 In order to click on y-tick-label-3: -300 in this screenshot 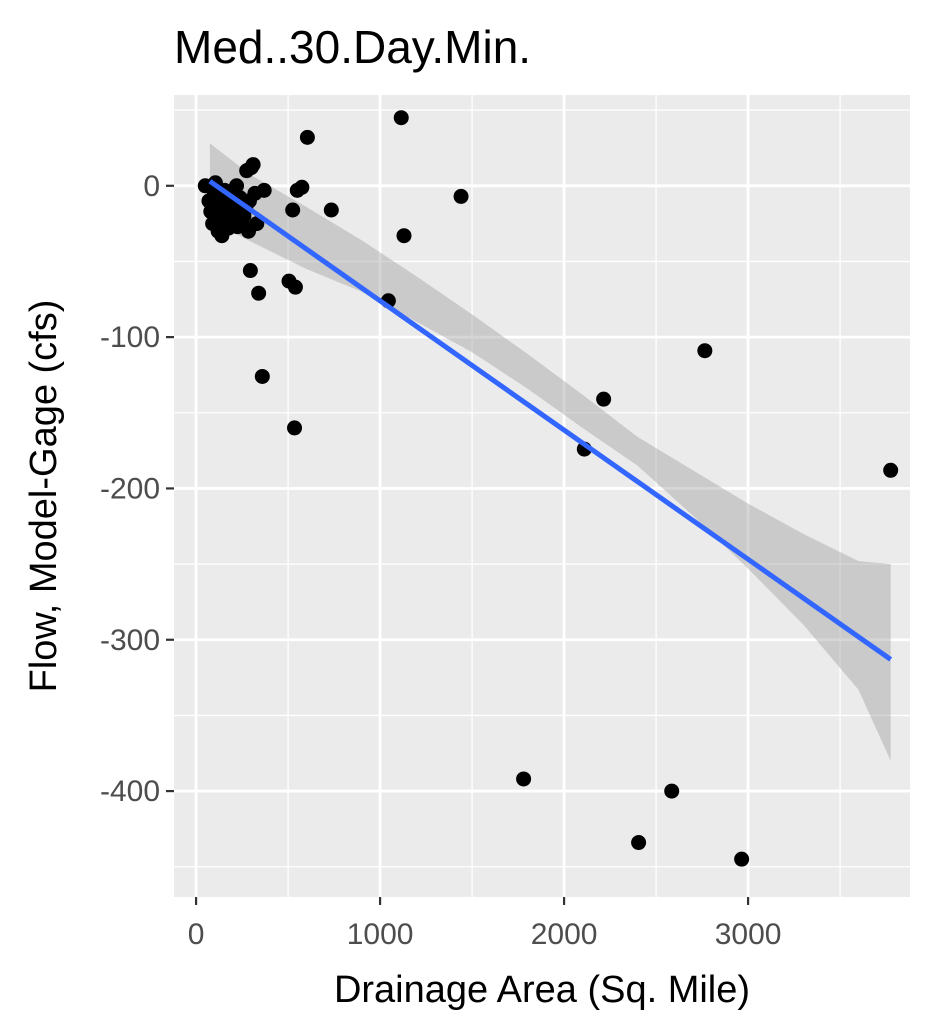, I will do `click(130, 640)`.